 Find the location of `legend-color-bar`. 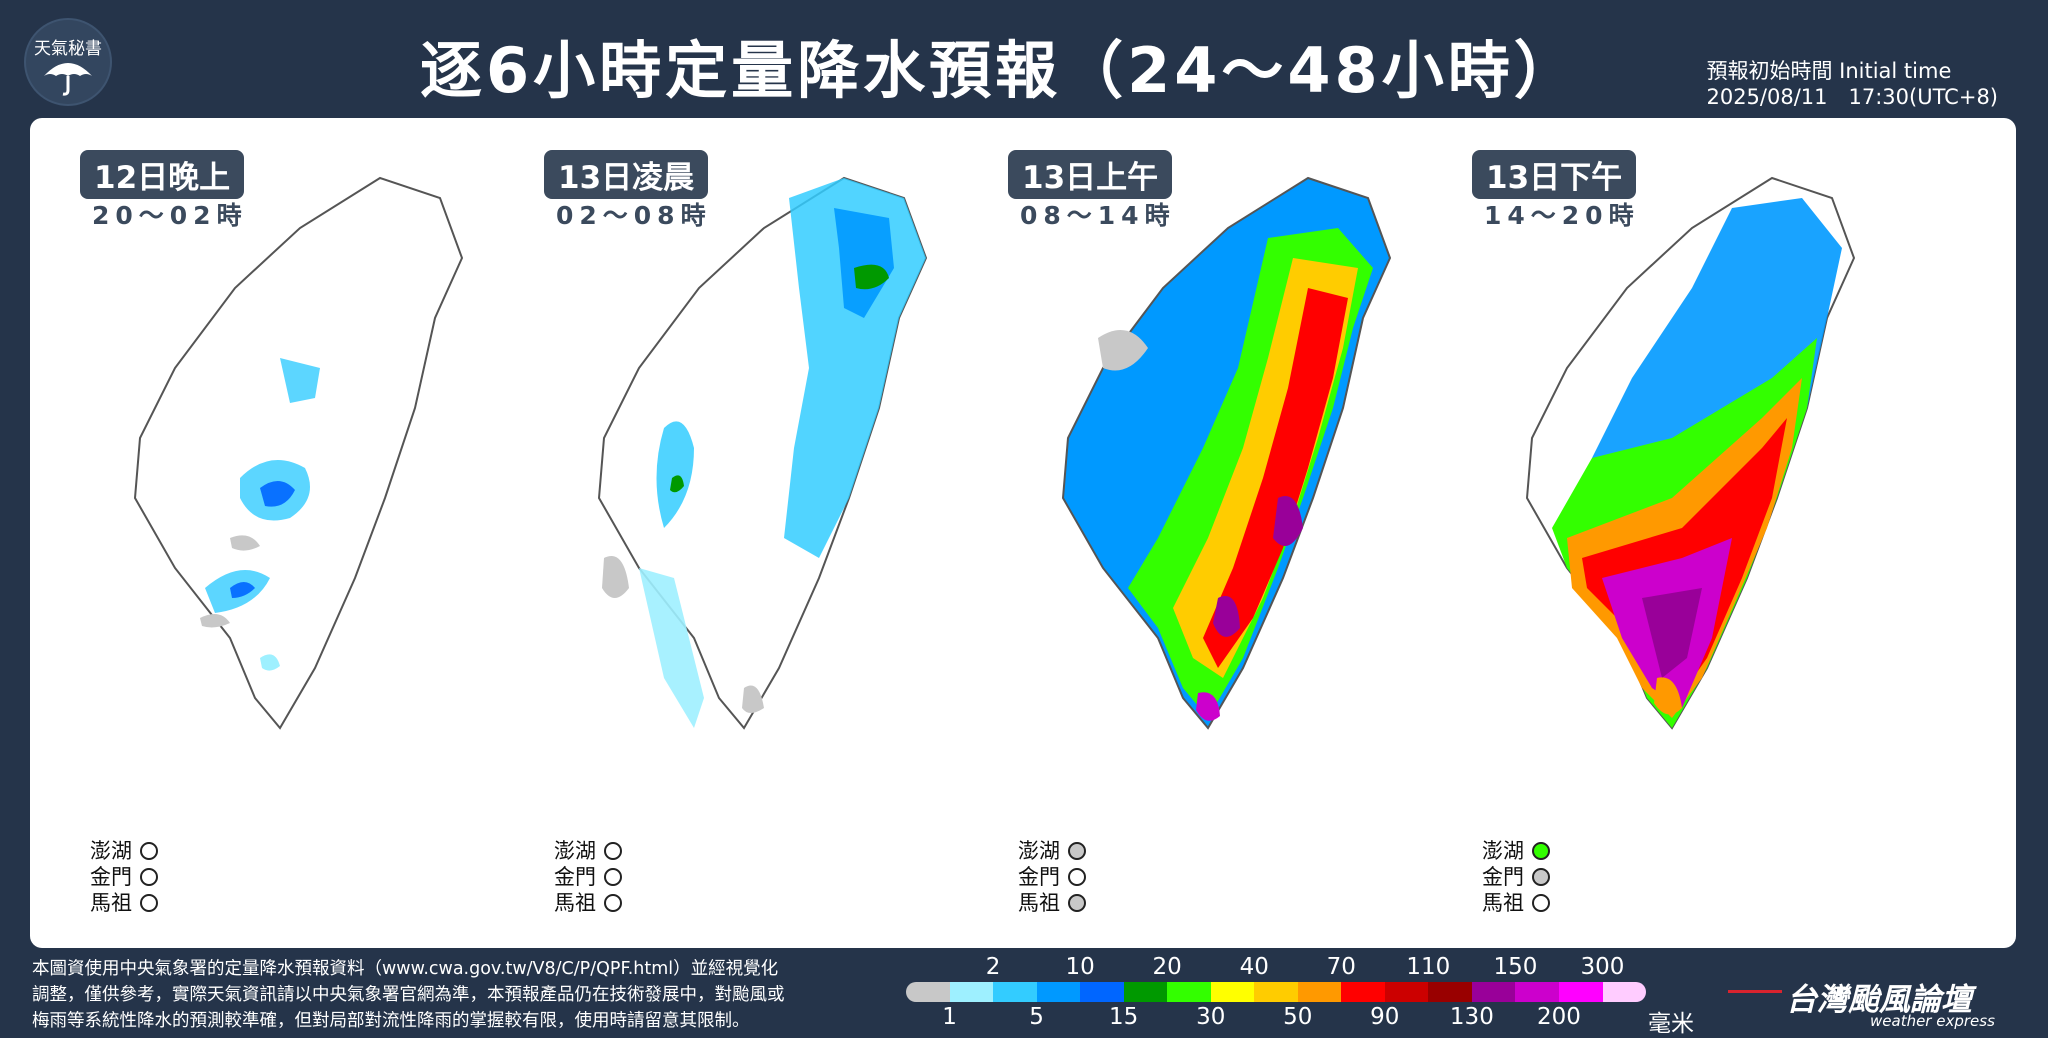

legend-color-bar is located at coordinates (1276, 992).